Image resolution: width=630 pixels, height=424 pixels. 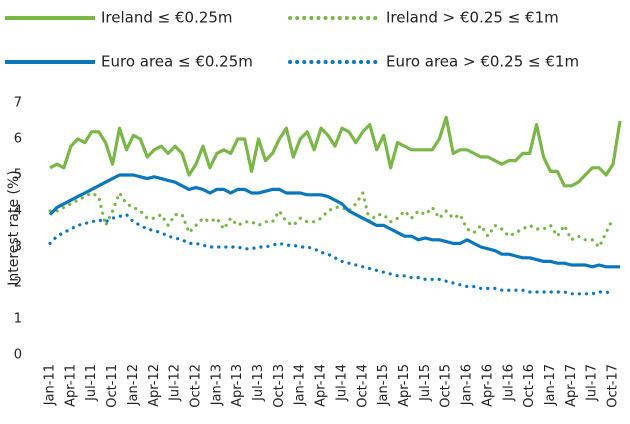 I want to click on x-tick-label: Oct-13, so click(x=279, y=386).